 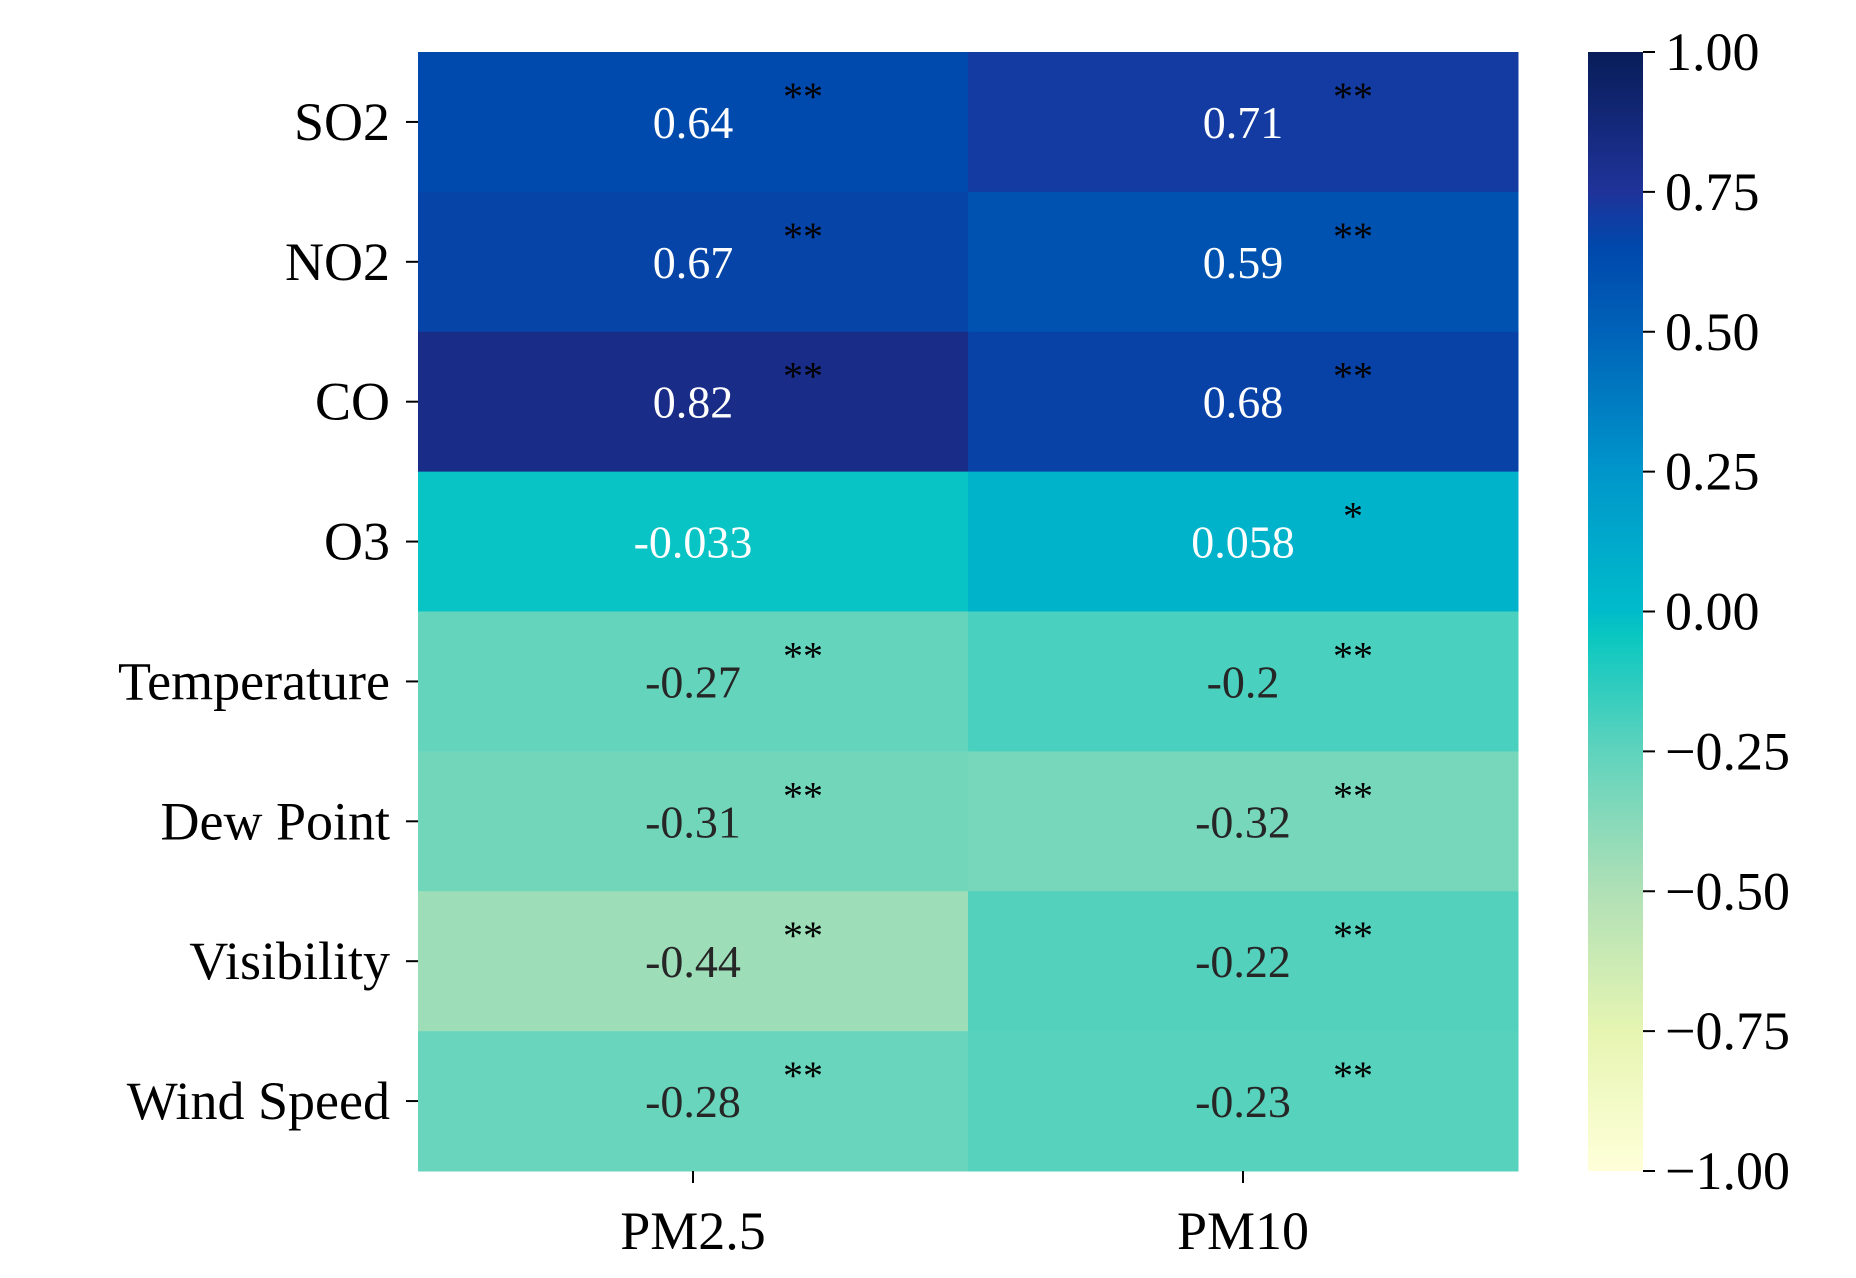 I want to click on colorbar-tick-label: 1.00, so click(x=1712, y=52).